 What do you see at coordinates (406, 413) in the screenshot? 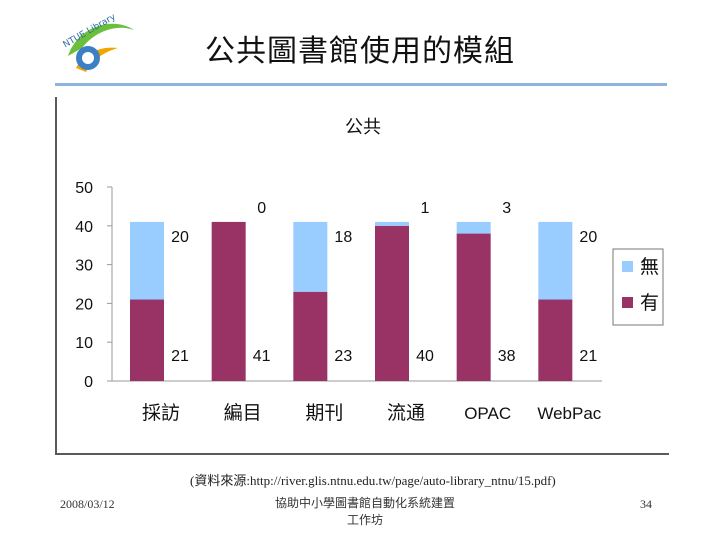
I see `category-label: 流通` at bounding box center [406, 413].